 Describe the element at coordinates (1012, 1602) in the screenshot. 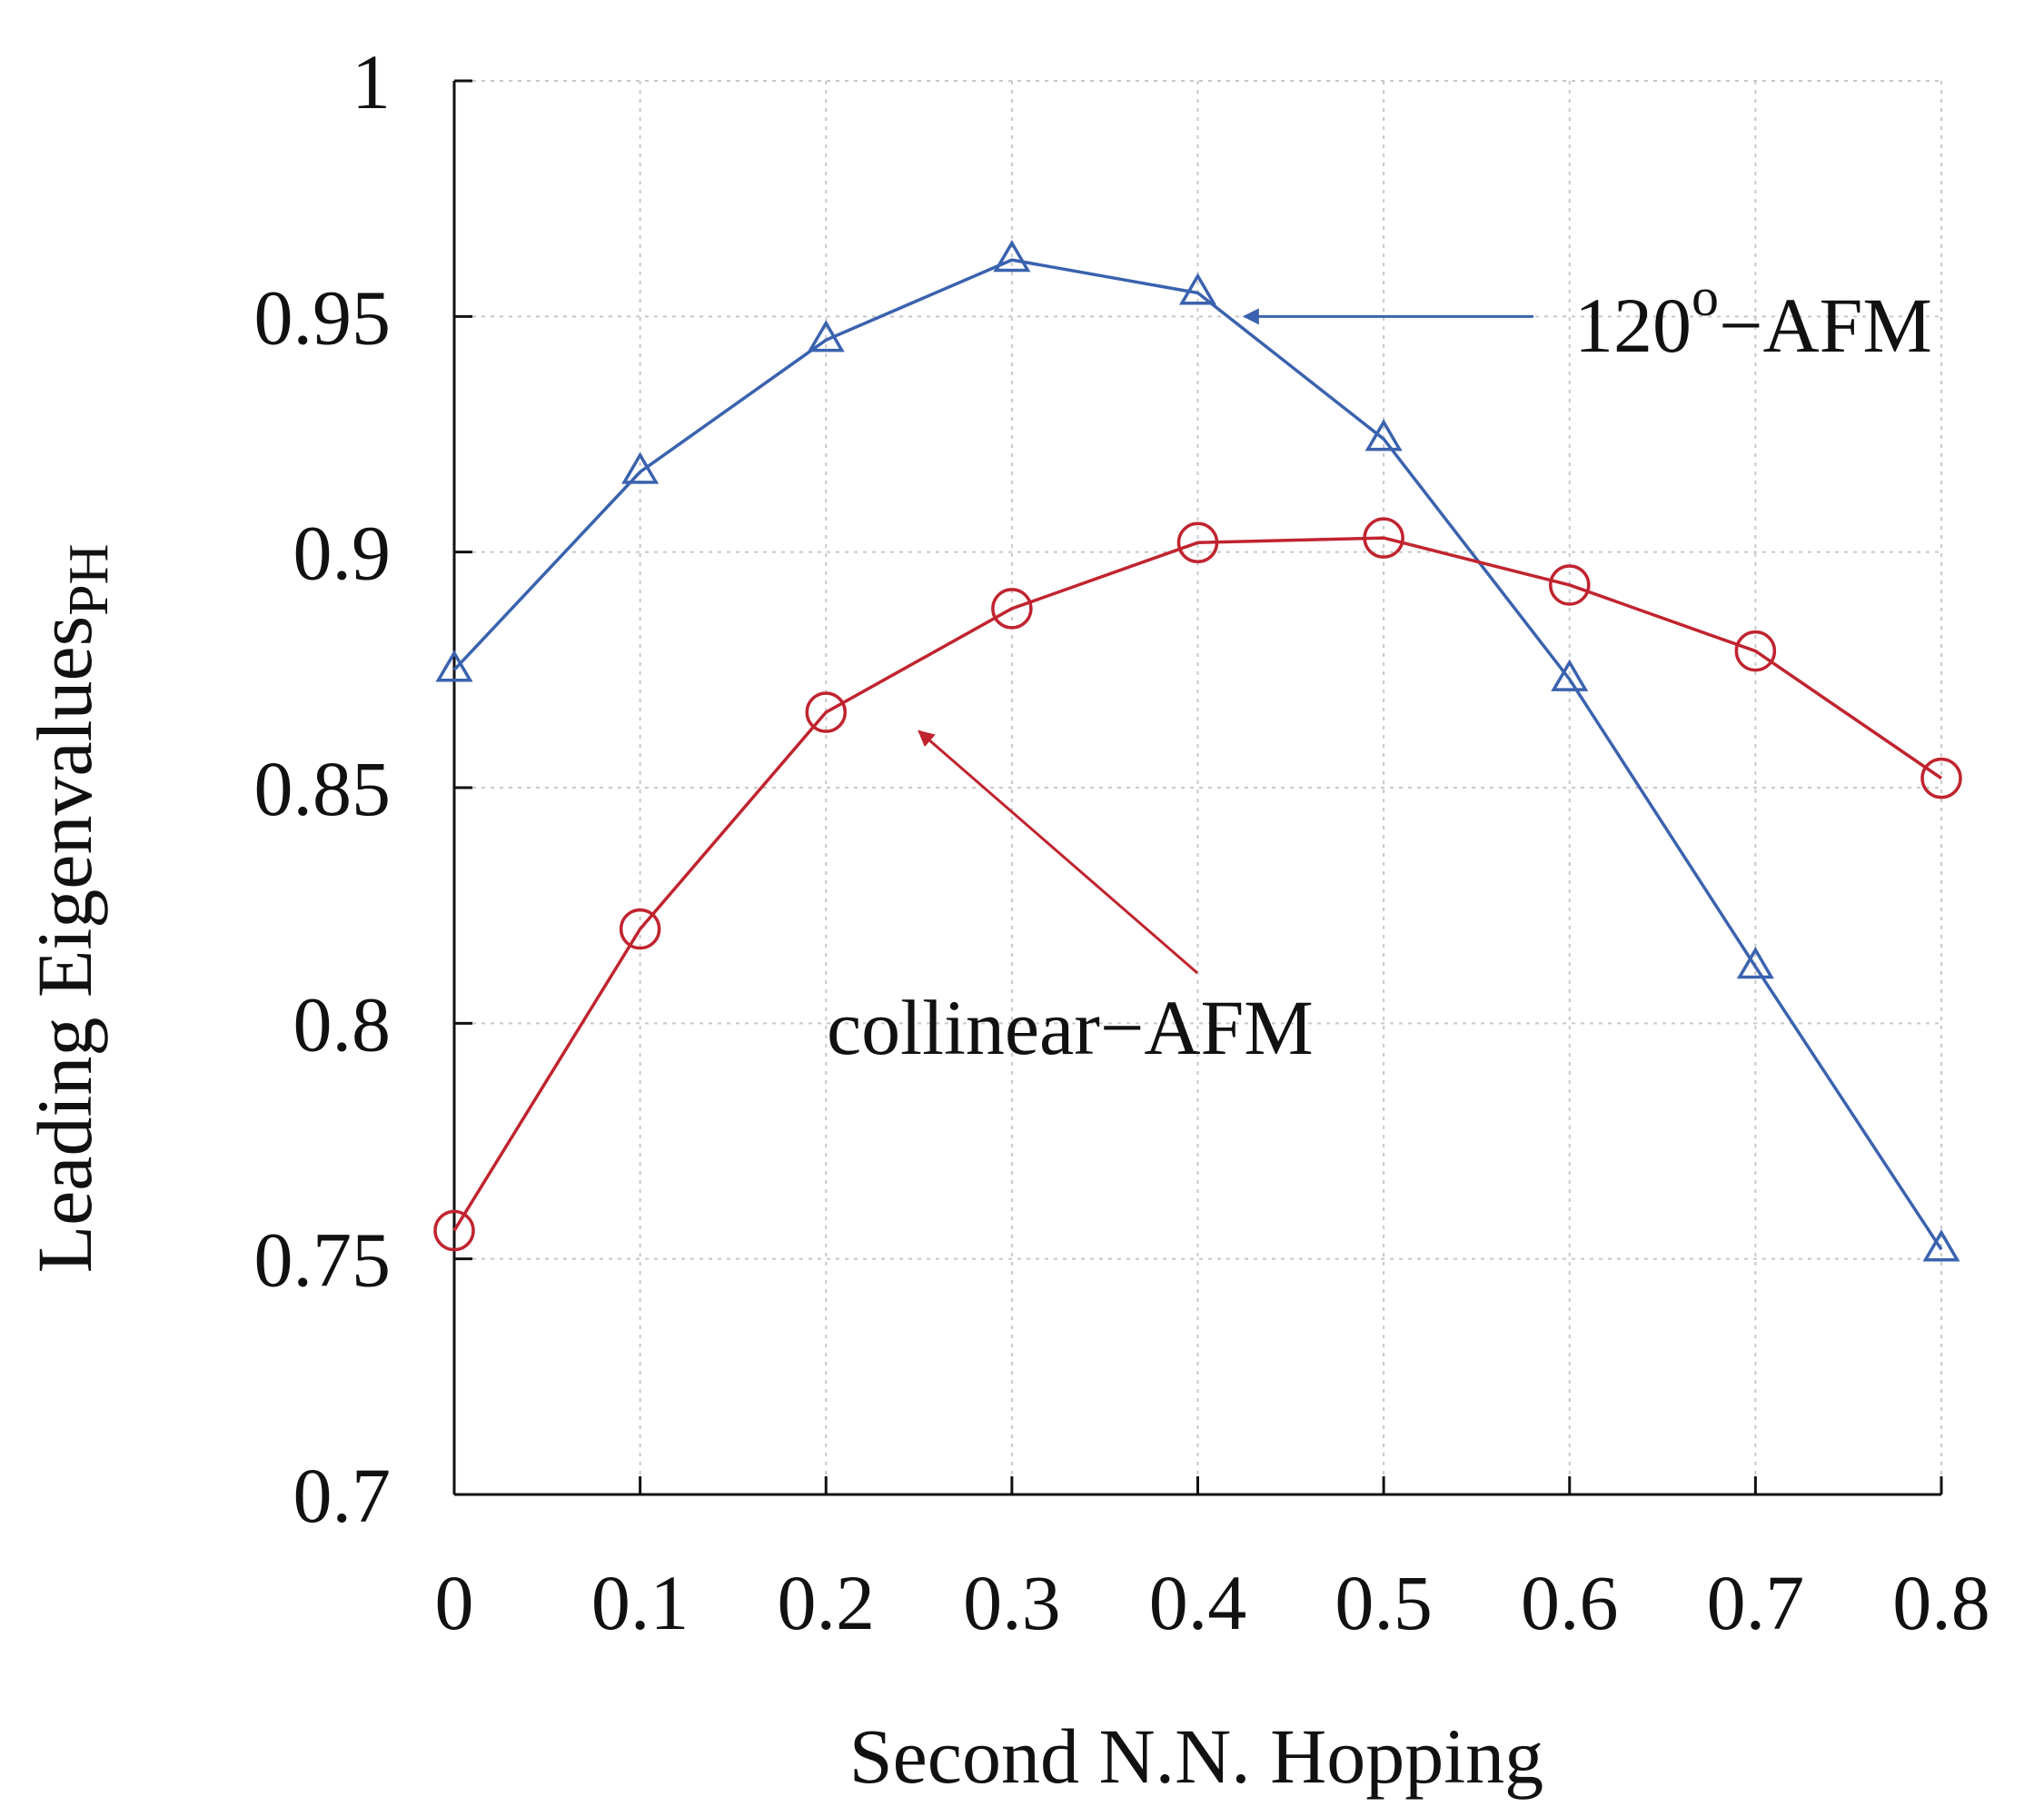

I see `x-tick-label: 0.3` at that location.